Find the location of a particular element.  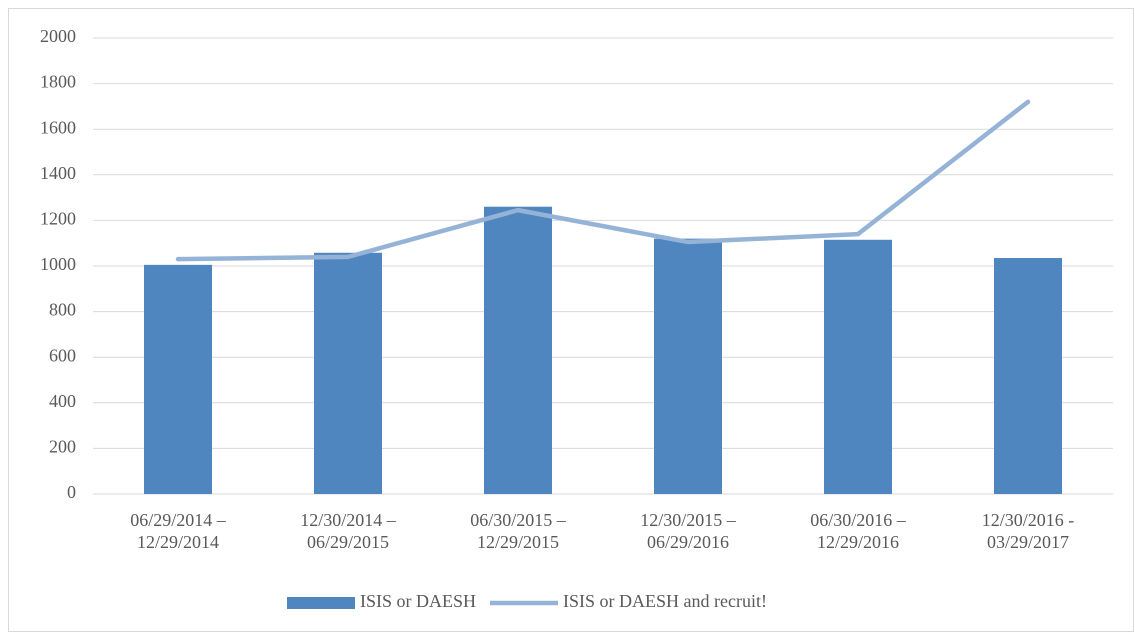

x-tick-label: 06/29/2014 – 12/29/2014 is located at coordinates (178, 531).